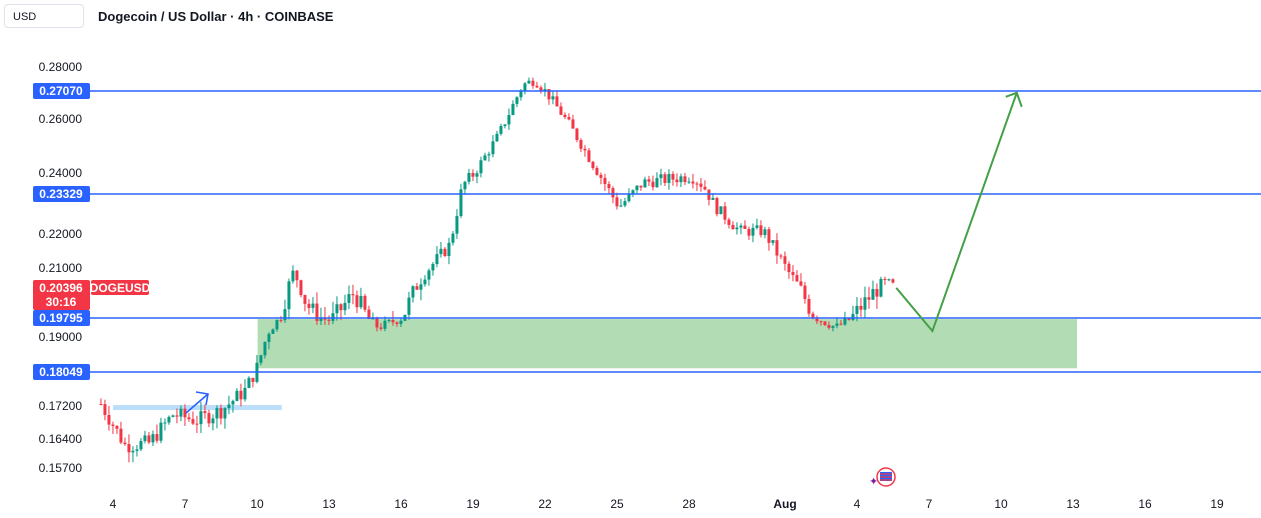  I want to click on breakout-arrow, so click(197, 403).